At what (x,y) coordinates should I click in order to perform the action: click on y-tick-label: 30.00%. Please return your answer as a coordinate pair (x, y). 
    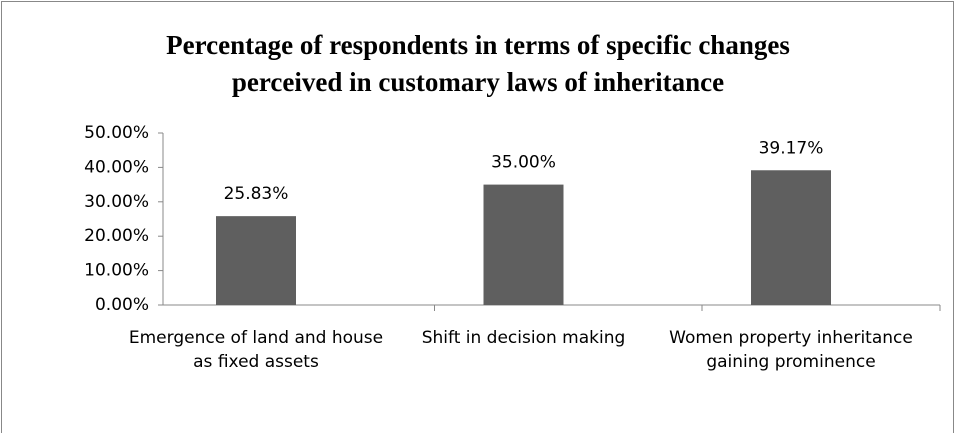
    Looking at the image, I should click on (116, 202).